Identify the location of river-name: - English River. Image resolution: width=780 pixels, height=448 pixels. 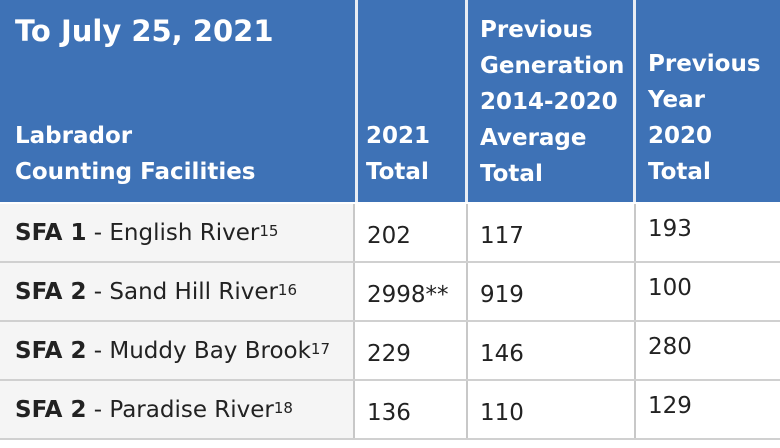
(173, 232).